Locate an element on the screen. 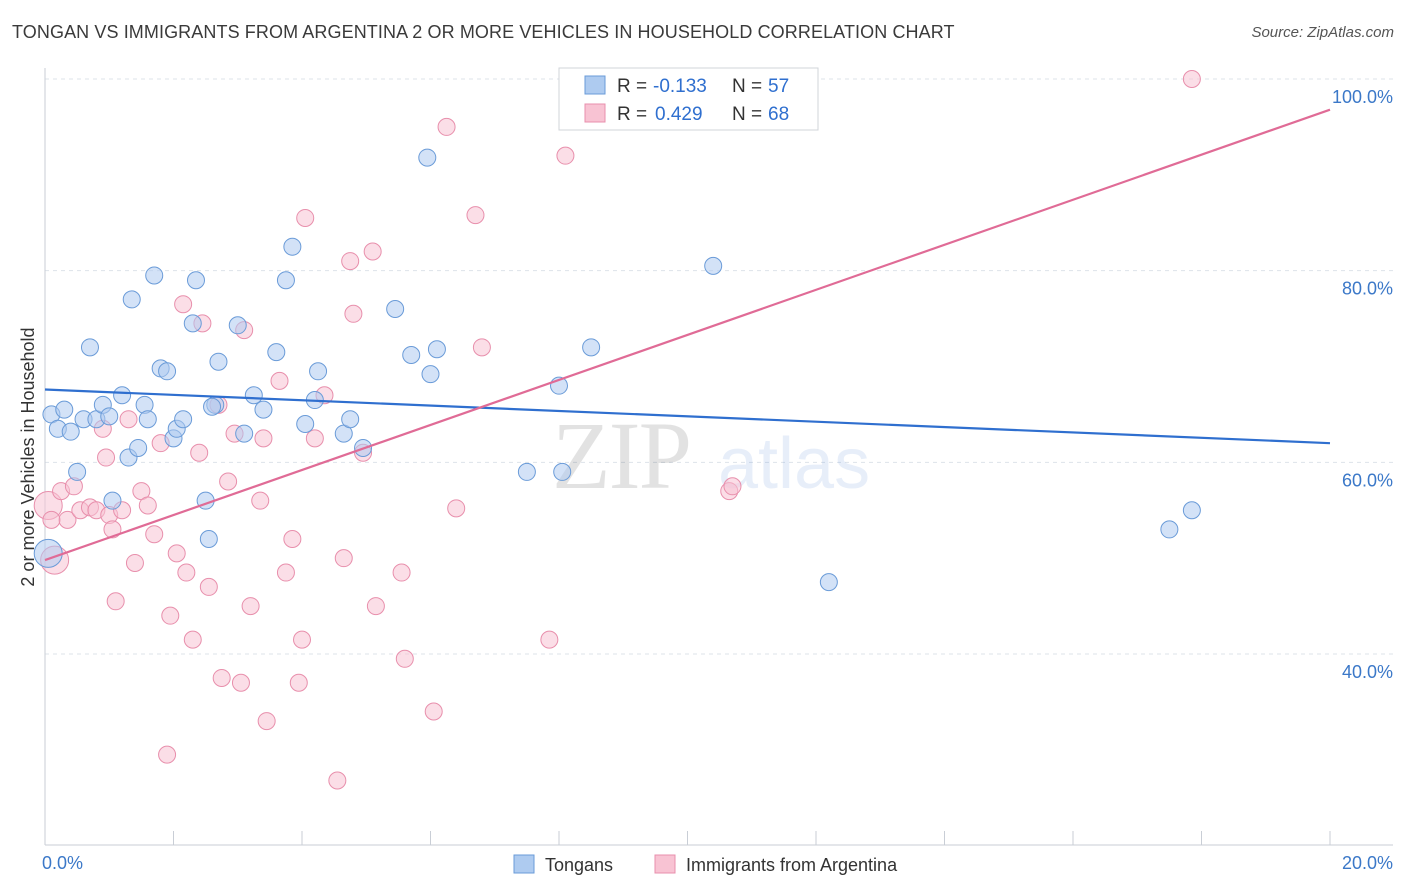 The height and width of the screenshot is (892, 1406). x-tick-label: 20.0% is located at coordinates (1367, 863).